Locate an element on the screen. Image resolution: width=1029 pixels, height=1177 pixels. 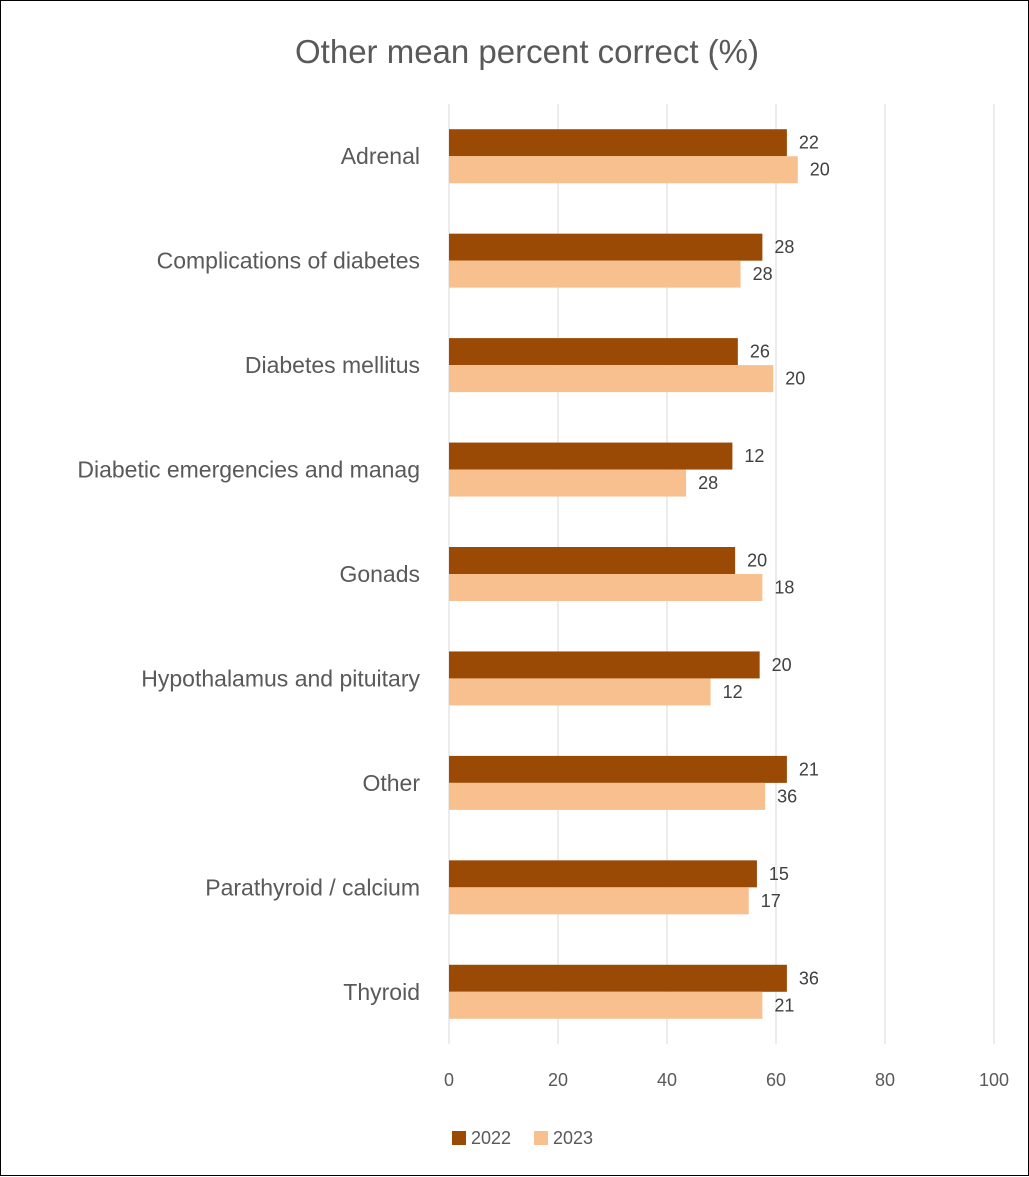
data-label: 22 is located at coordinates (809, 143).